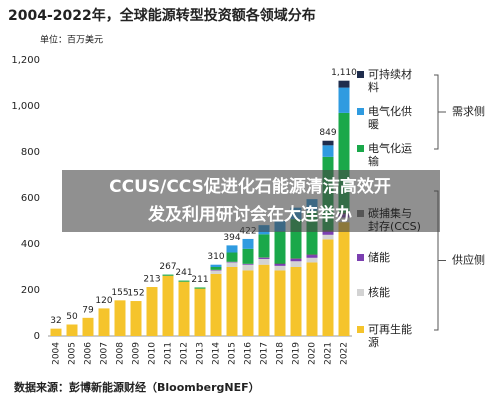  I want to click on y-tick-label: 600, so click(30, 198).